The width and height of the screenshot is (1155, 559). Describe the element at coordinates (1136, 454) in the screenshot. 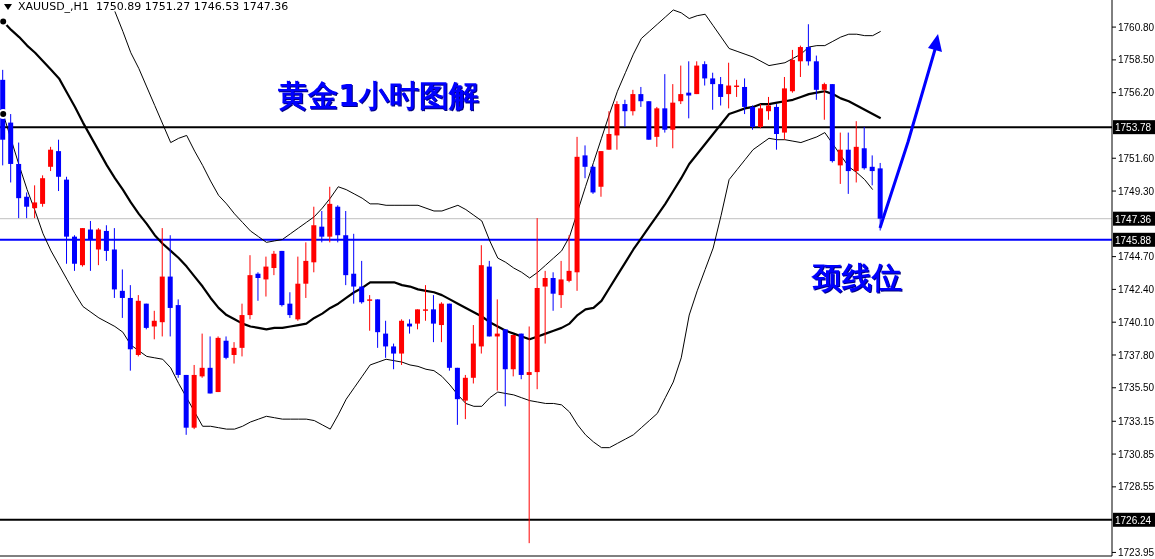

I see `y-tick-label: 1730.85` at that location.